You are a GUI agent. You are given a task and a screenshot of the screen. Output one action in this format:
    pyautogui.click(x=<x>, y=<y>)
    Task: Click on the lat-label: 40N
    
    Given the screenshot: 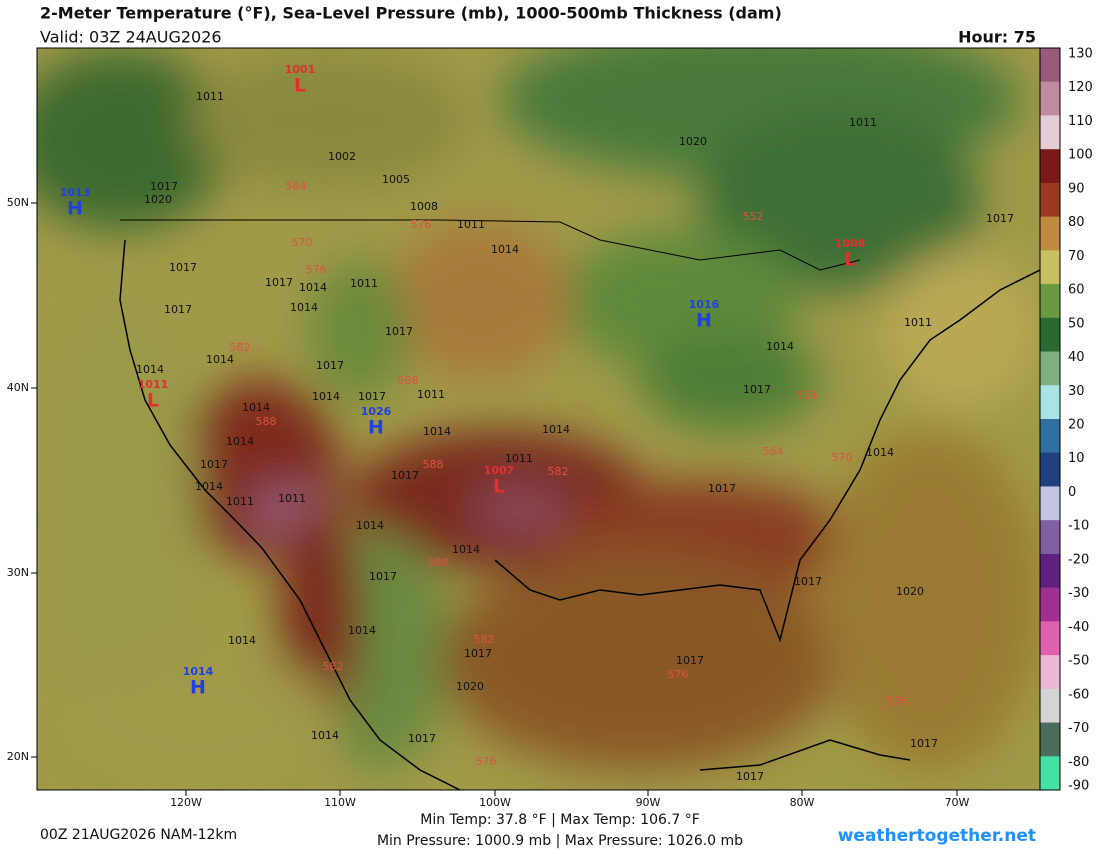 What is the action you would take?
    pyautogui.click(x=18, y=387)
    